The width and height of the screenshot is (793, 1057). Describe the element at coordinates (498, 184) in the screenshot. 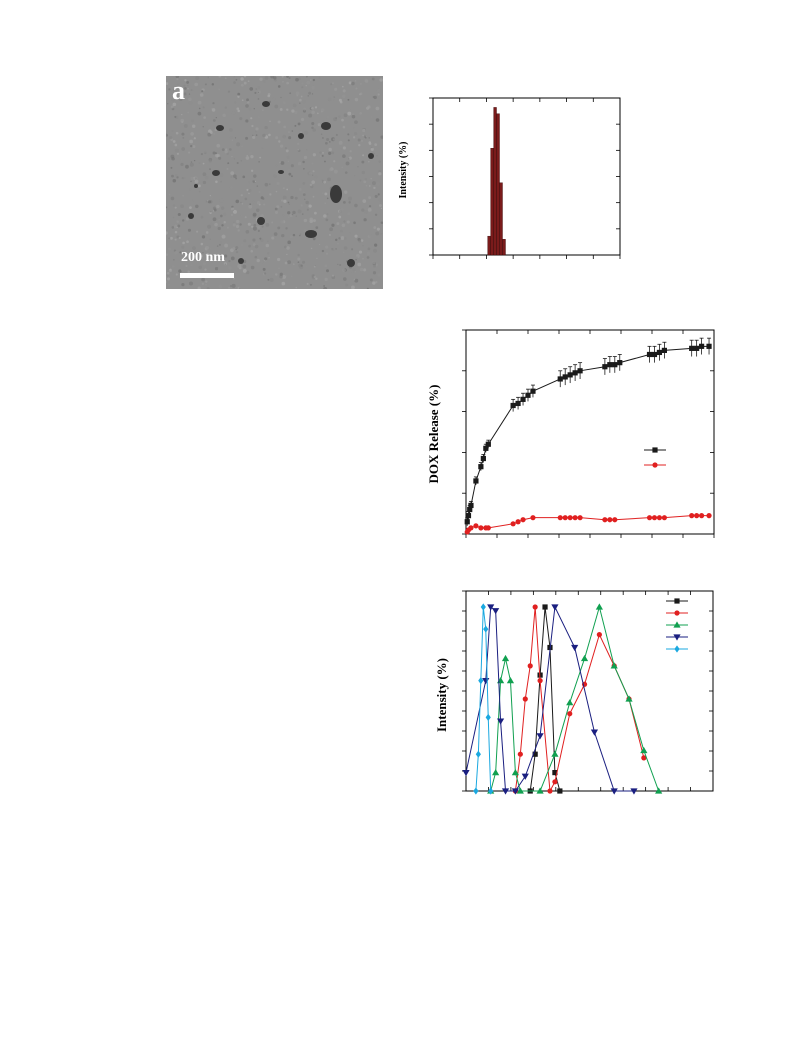

I see `histogram-bar` at that location.